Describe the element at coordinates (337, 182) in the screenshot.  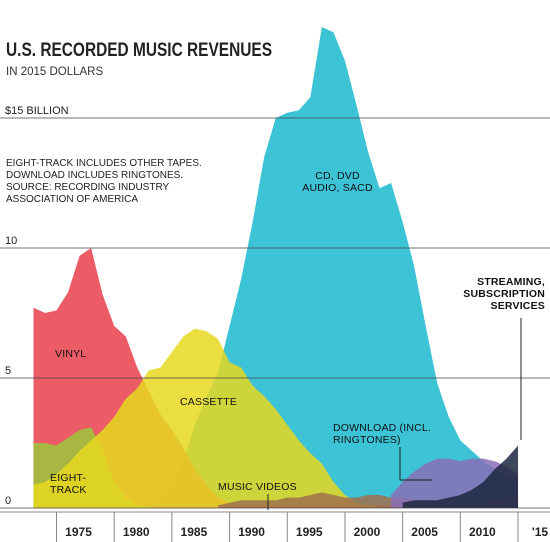
I see `series-label: CD, DVD AUDIO, SACD` at that location.